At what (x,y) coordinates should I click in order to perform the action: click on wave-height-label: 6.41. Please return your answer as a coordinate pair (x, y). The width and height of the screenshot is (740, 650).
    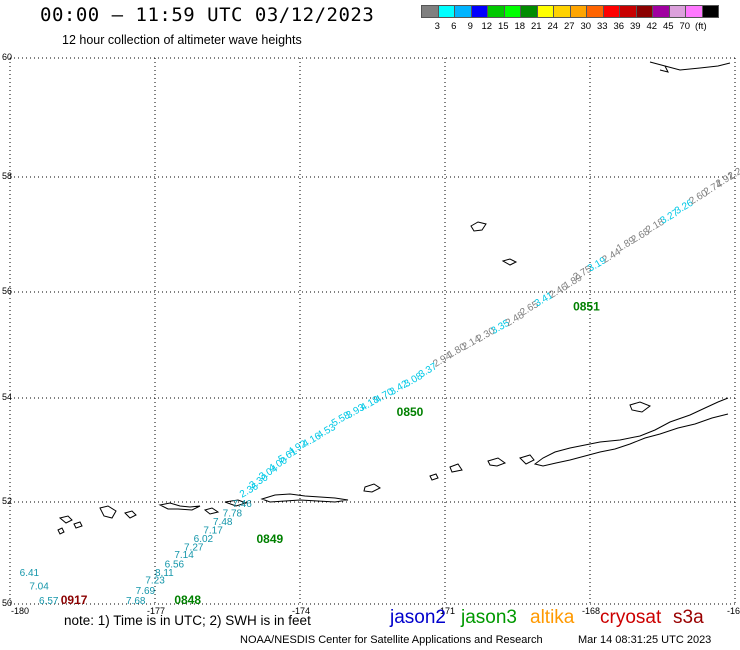
    Looking at the image, I should click on (30, 573).